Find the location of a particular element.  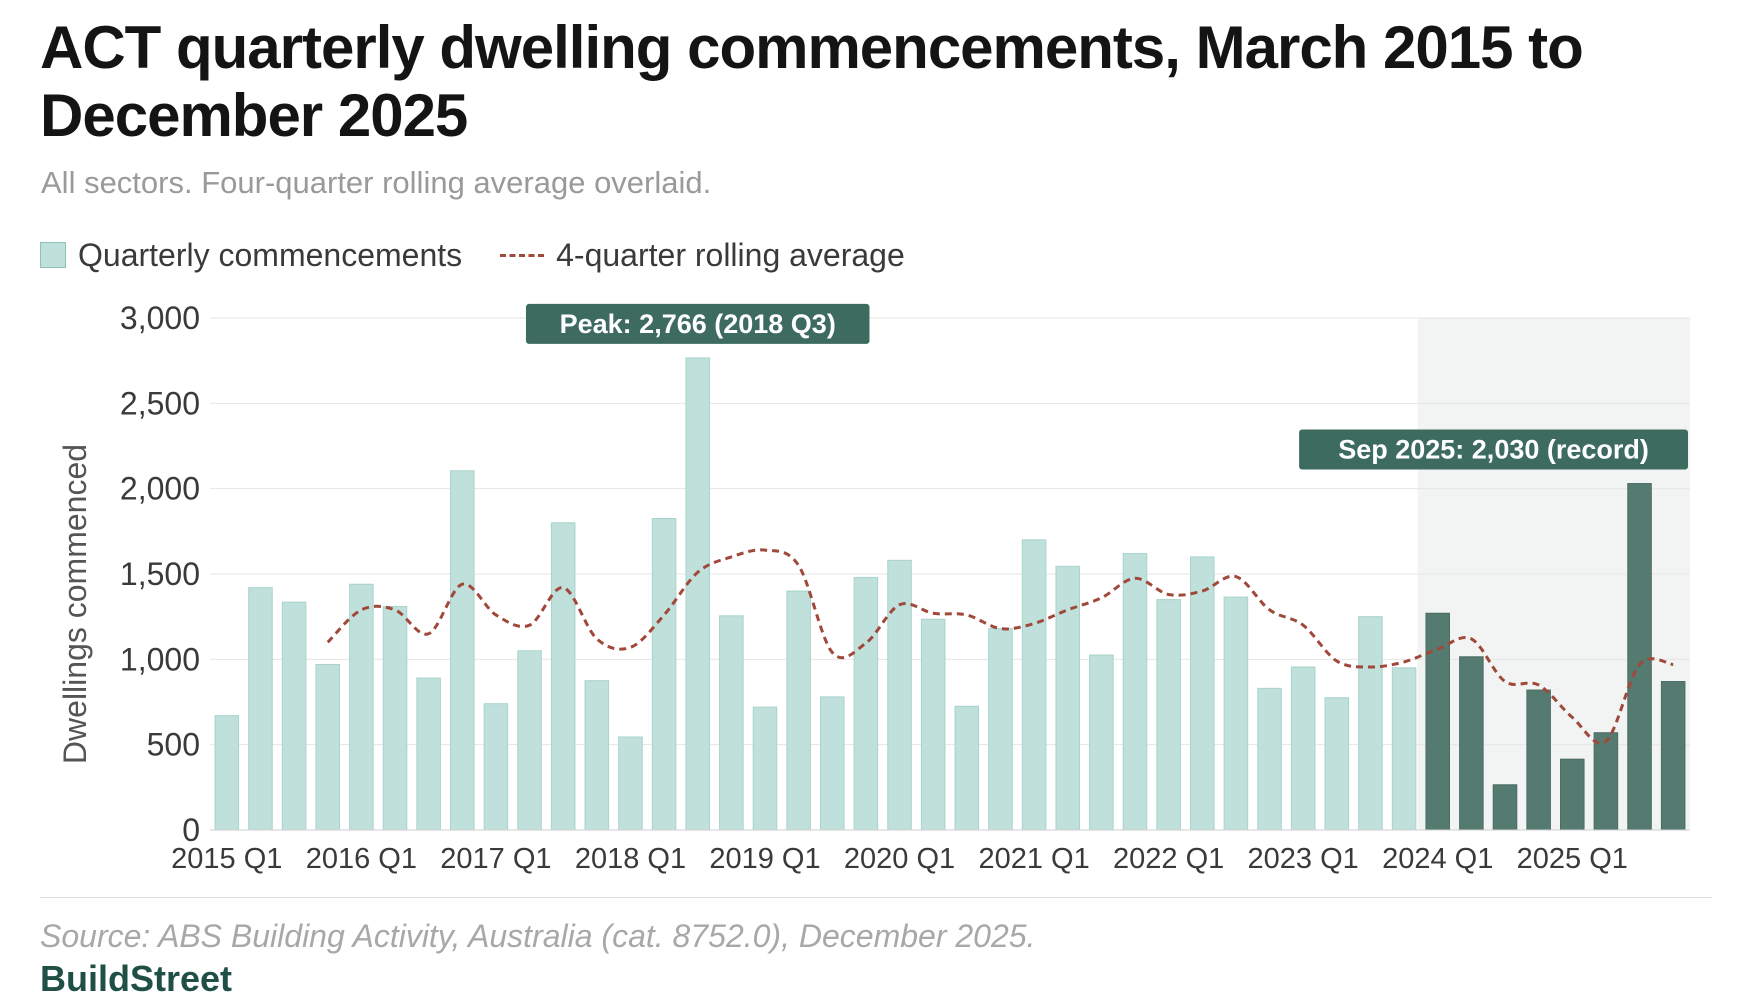

y-tick-label: 2,500 is located at coordinates (160, 403).